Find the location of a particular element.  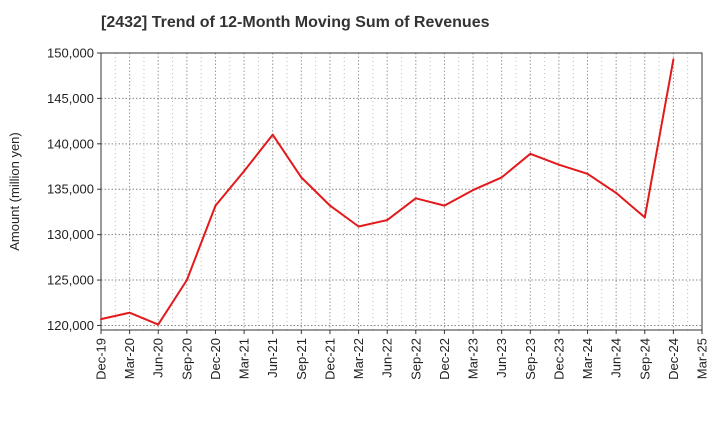

x-tick-label: Mar-21 is located at coordinates (244, 358).